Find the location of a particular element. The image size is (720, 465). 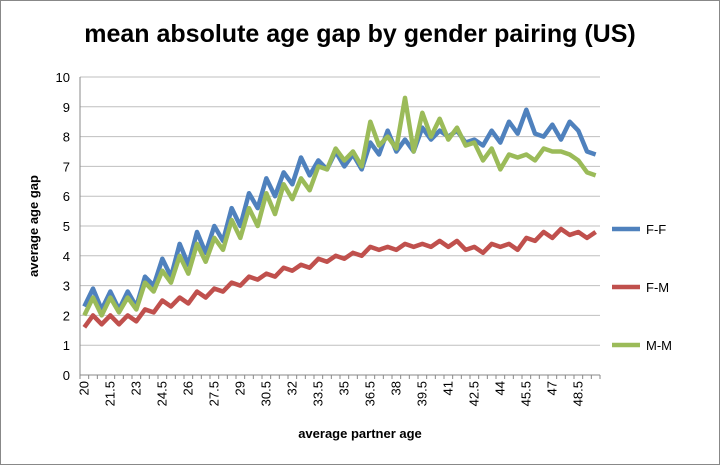

x-tick-label: 48.5 is located at coordinates (577, 393).